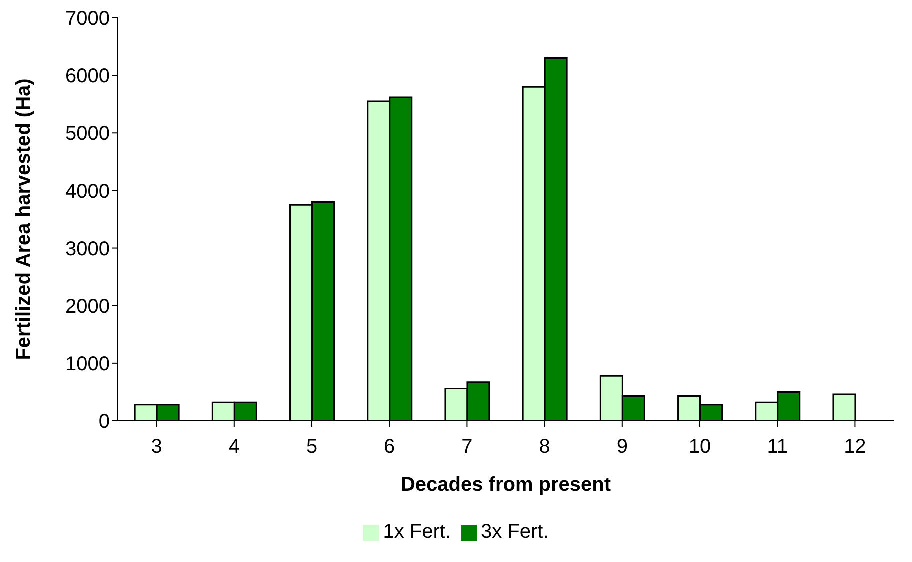  What do you see at coordinates (467, 447) in the screenshot?
I see `x-tick-label: 7` at bounding box center [467, 447].